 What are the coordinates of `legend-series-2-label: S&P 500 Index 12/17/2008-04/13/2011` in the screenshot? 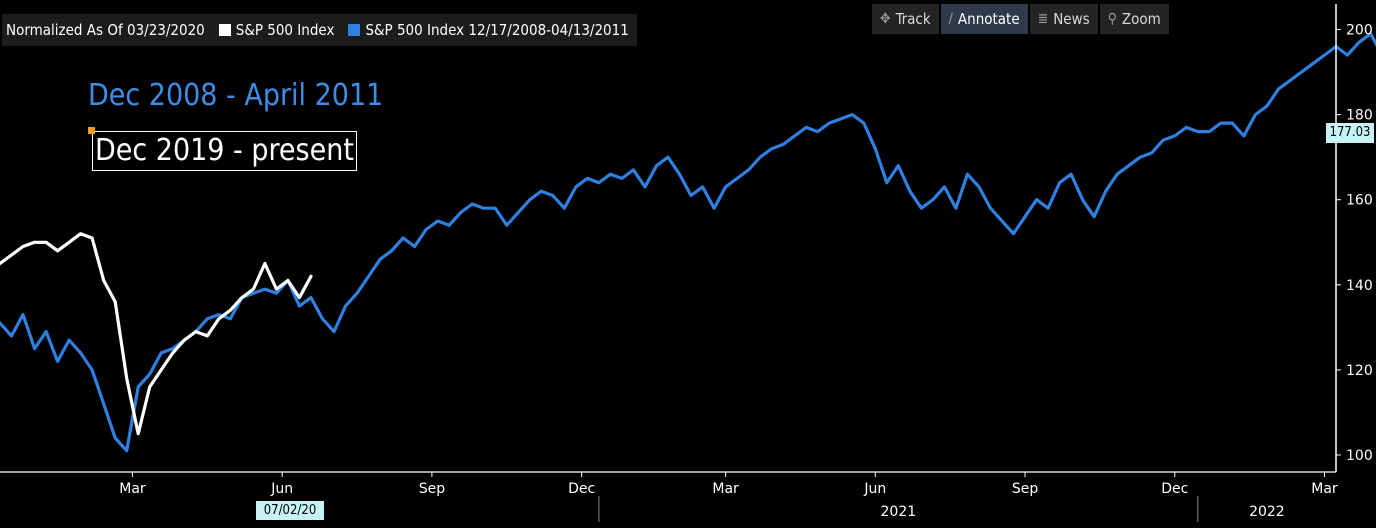 It's located at (497, 30).